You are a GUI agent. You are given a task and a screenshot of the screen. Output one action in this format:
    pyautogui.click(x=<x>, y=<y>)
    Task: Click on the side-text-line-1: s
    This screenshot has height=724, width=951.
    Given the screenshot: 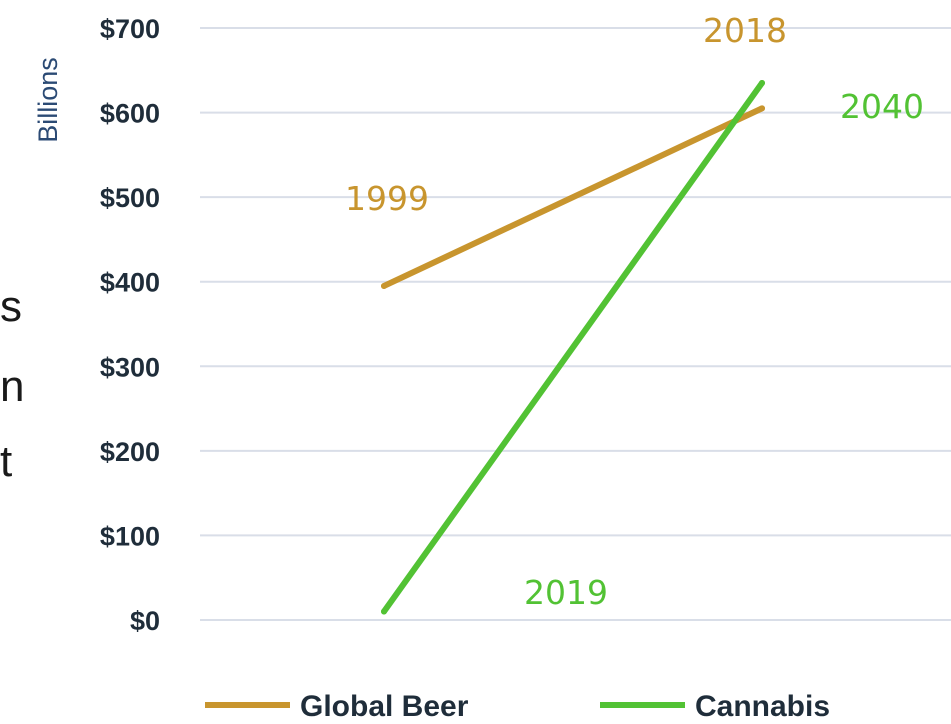 What is the action you would take?
    pyautogui.click(x=11, y=306)
    